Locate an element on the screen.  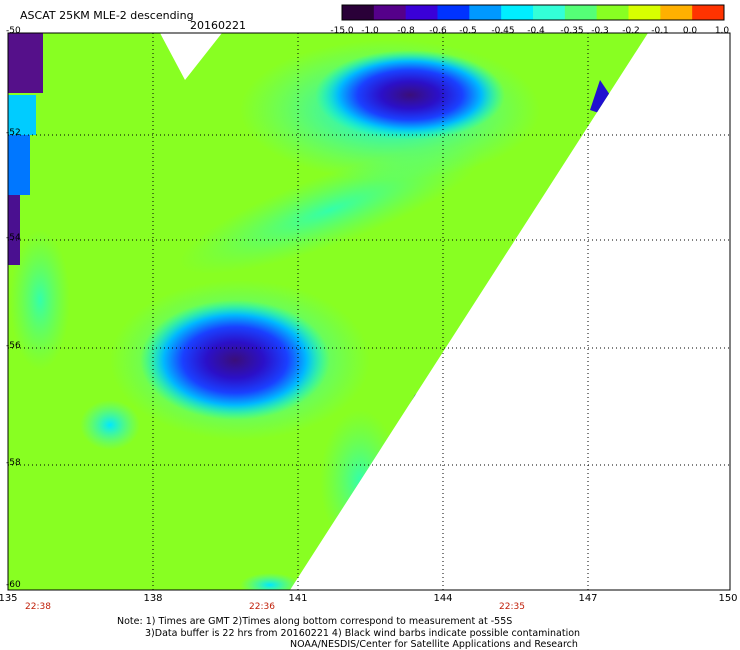
colorbar-label: -0.45 is located at coordinates (503, 31).